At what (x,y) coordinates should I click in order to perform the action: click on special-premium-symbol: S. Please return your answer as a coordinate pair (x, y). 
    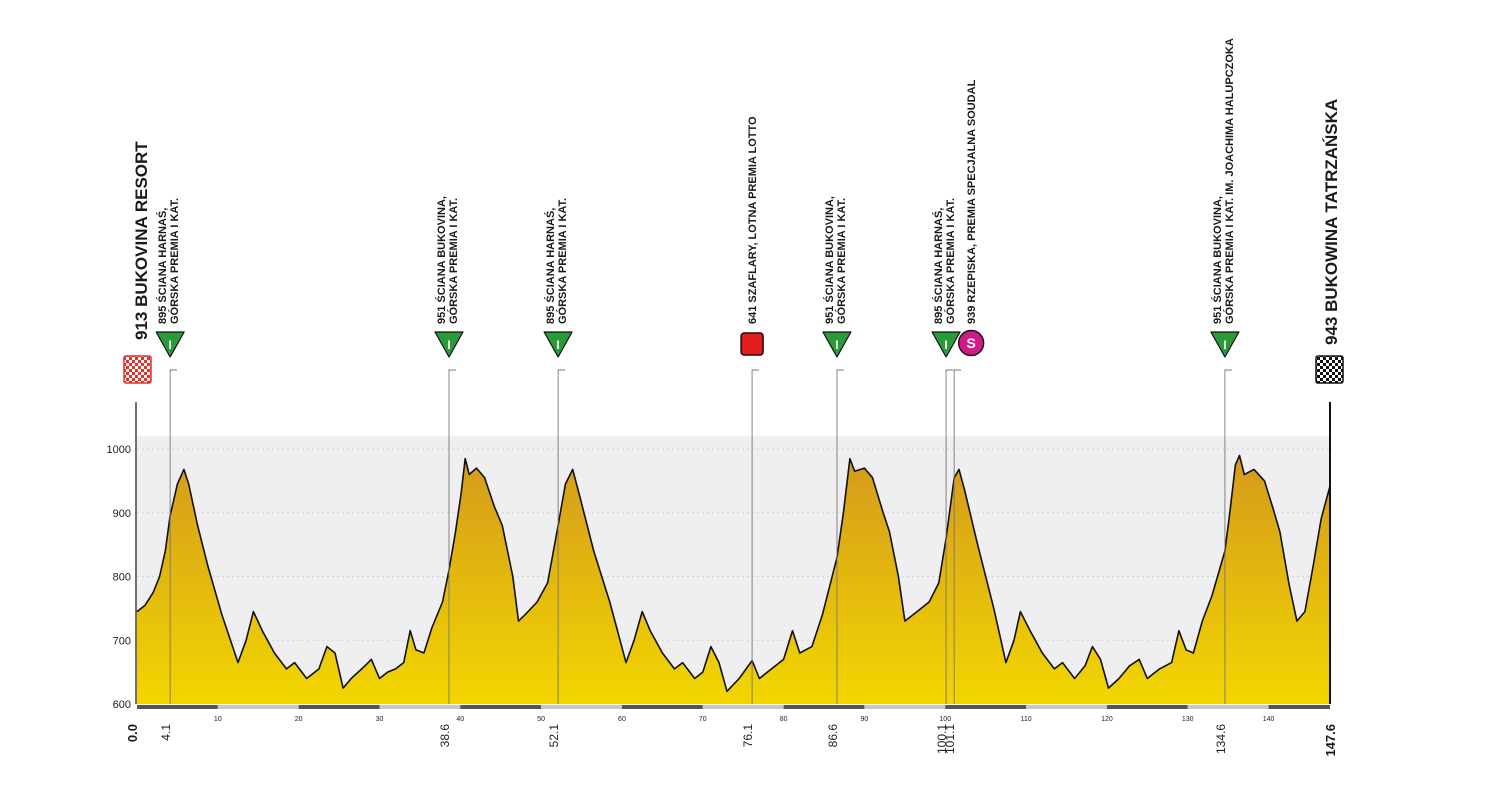
    Looking at the image, I should click on (970, 343).